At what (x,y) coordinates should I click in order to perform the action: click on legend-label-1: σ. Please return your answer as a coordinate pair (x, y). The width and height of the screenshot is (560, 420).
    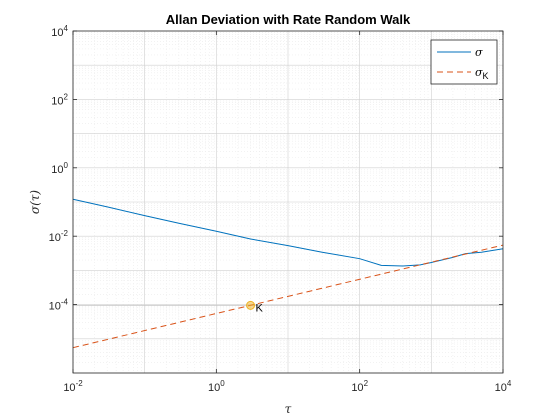
    Looking at the image, I should click on (479, 52).